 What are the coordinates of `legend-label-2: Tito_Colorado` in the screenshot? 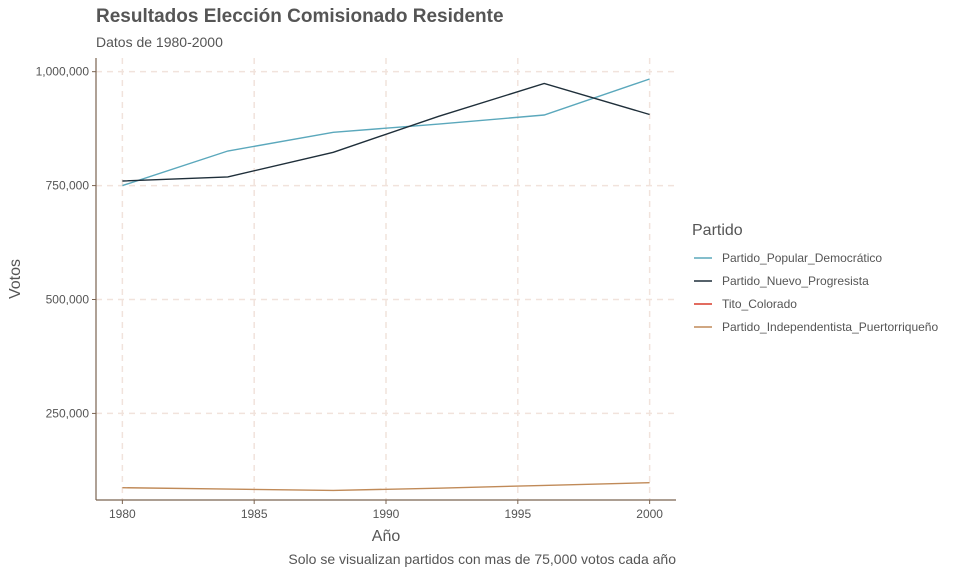 It's located at (759, 304).